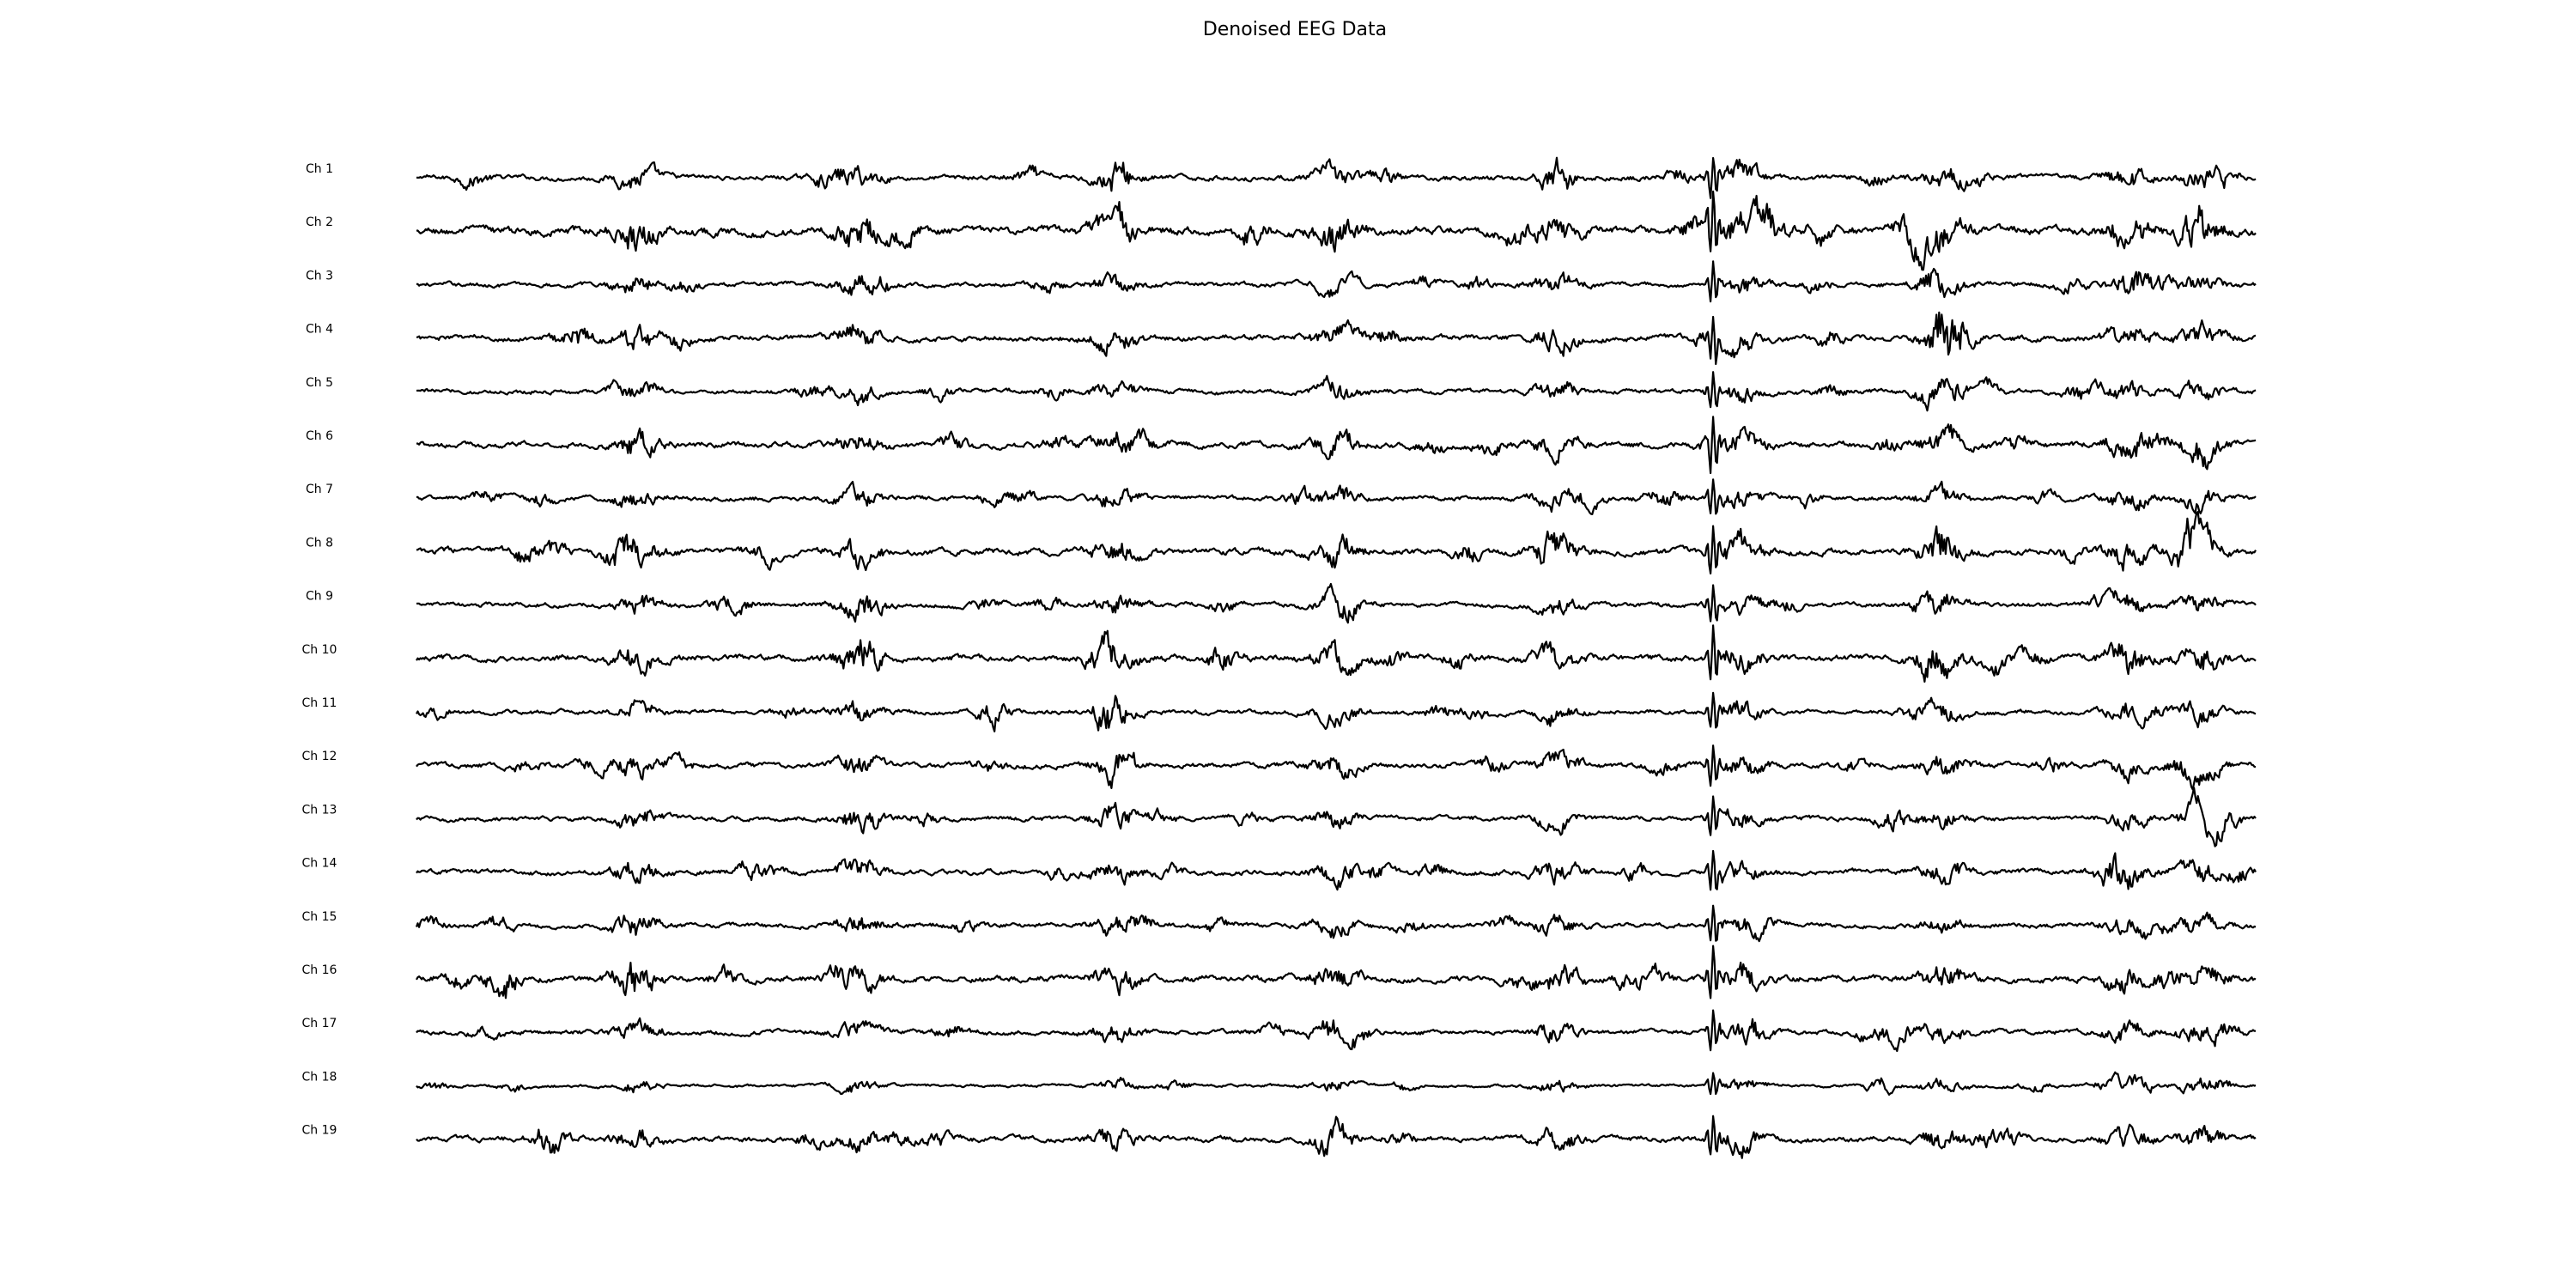  What do you see at coordinates (319, 1077) in the screenshot?
I see `channel-label: Ch 18` at bounding box center [319, 1077].